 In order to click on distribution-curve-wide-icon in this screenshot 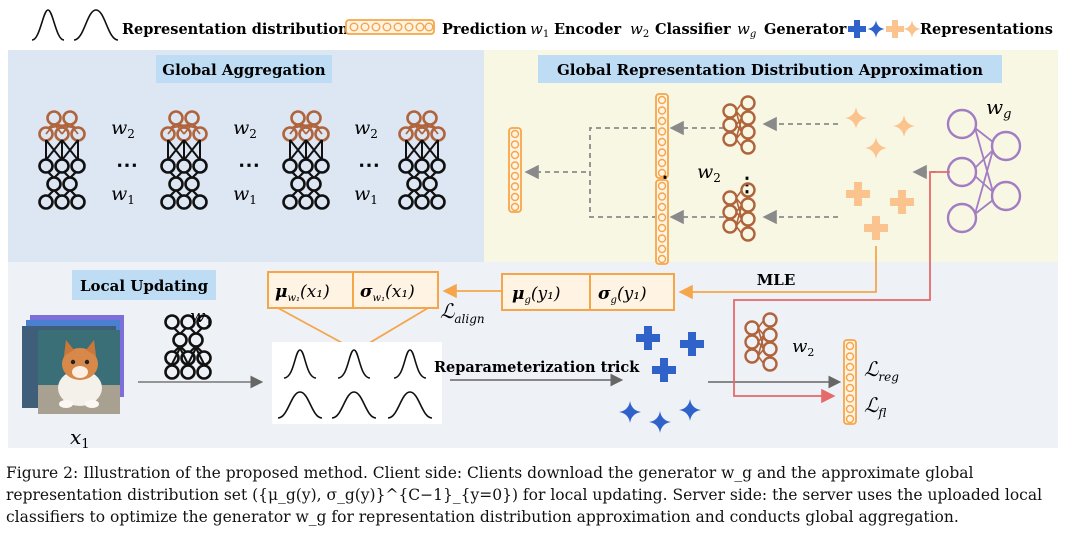, I will do `click(96, 25)`.